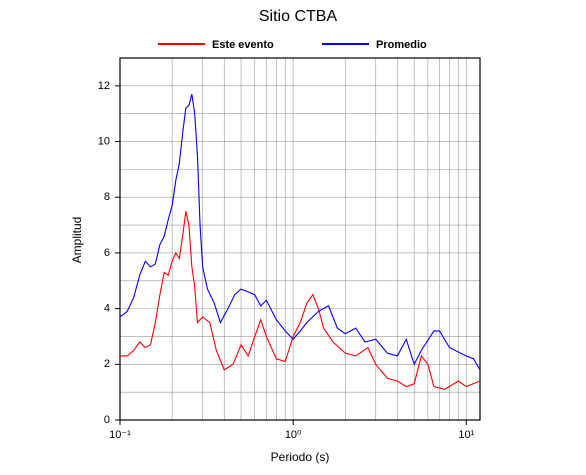 This screenshot has height=475, width=586. What do you see at coordinates (466, 435) in the screenshot?
I see `x-tick-label: 10¹` at bounding box center [466, 435].